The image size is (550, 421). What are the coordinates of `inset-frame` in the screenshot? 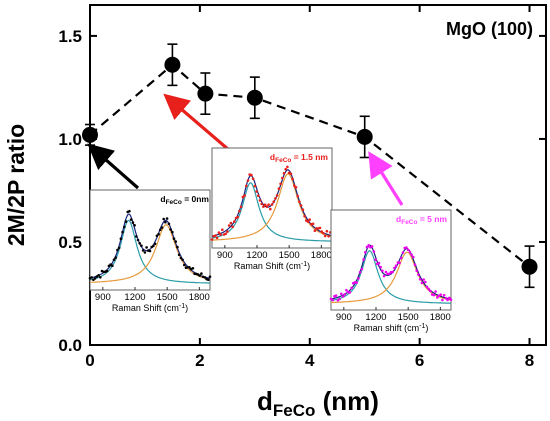 It's located at (150, 240).